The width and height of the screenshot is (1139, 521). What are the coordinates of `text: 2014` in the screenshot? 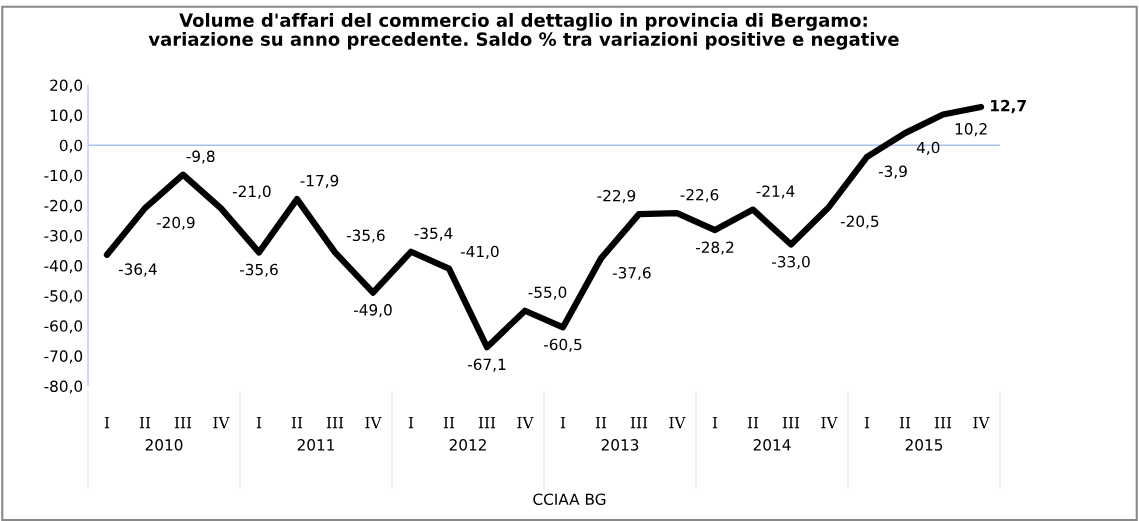 It's located at (772, 445).